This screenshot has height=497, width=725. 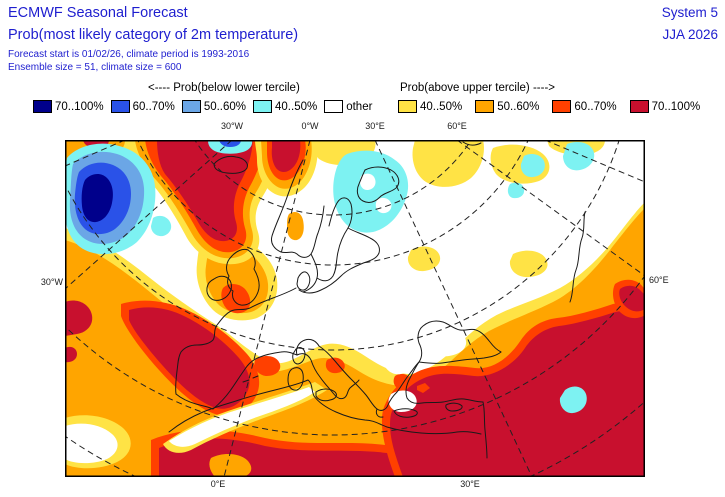 I want to click on lon-label-left-30w: 30°W, so click(x=51, y=282).